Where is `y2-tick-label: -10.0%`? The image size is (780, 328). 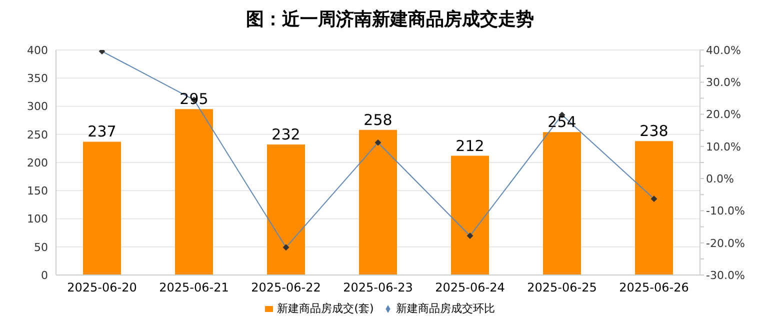
y2-tick-label: -10.0% is located at coordinates (725, 211).